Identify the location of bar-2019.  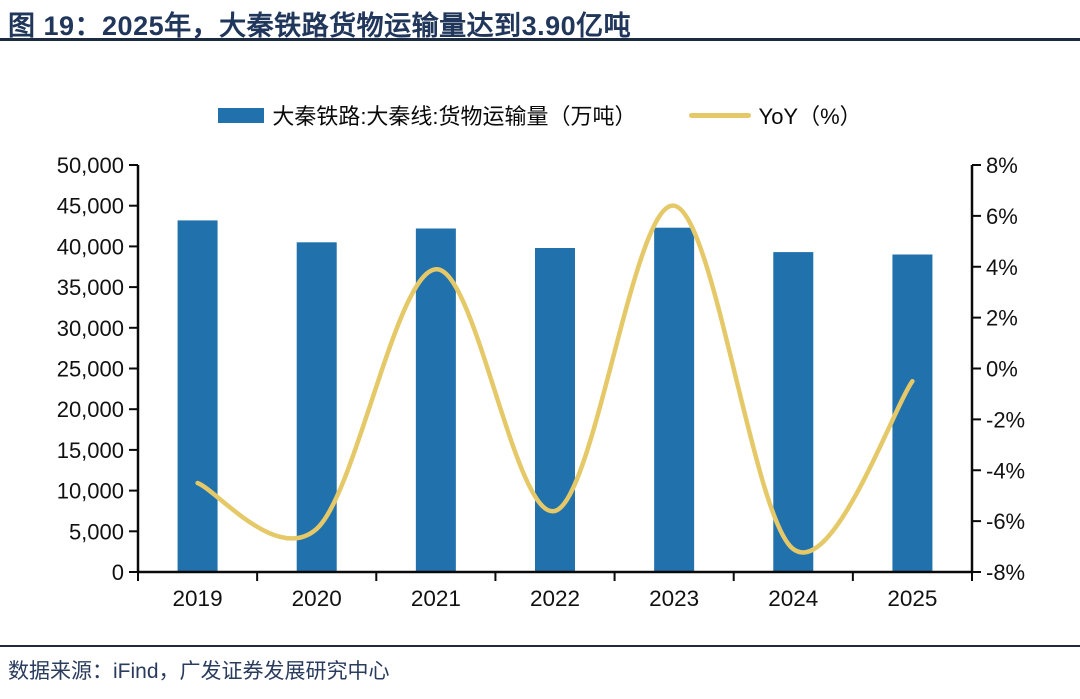
(197, 396).